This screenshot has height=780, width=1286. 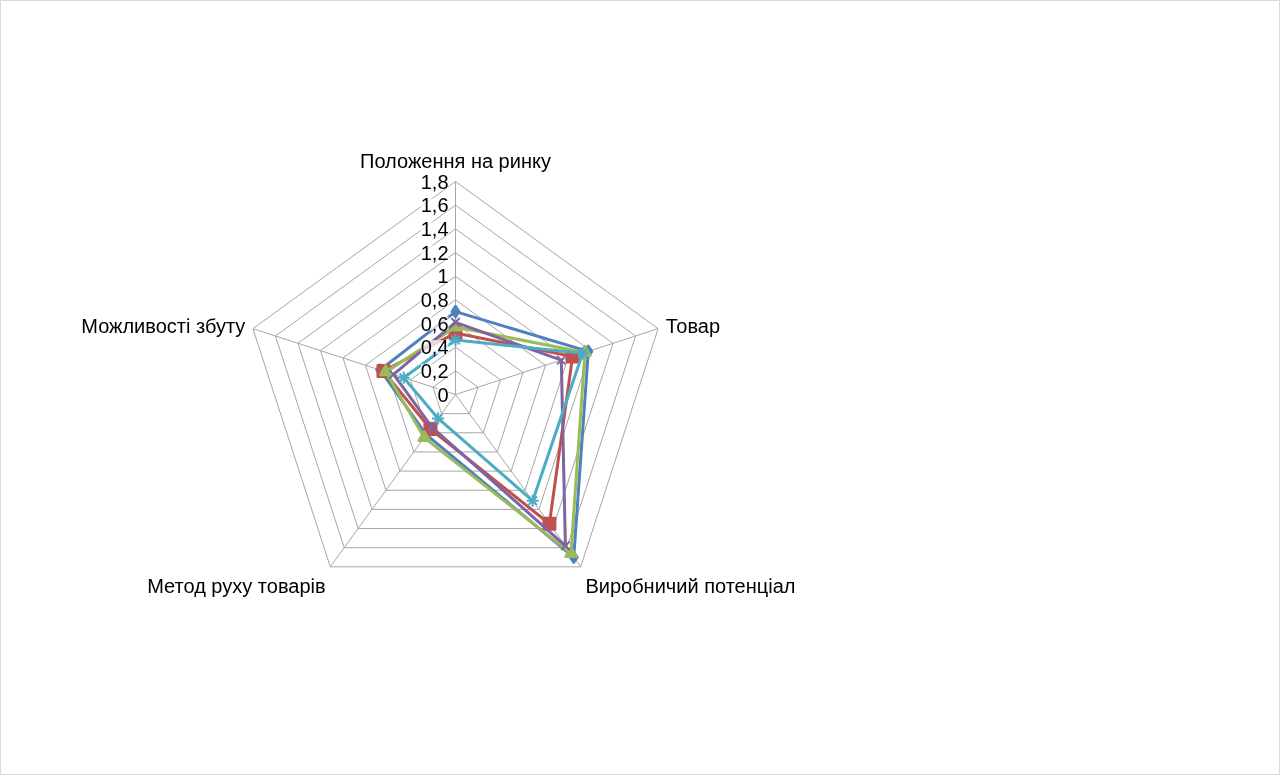 I want to click on y-tick-label: 1,8, so click(x=434, y=181).